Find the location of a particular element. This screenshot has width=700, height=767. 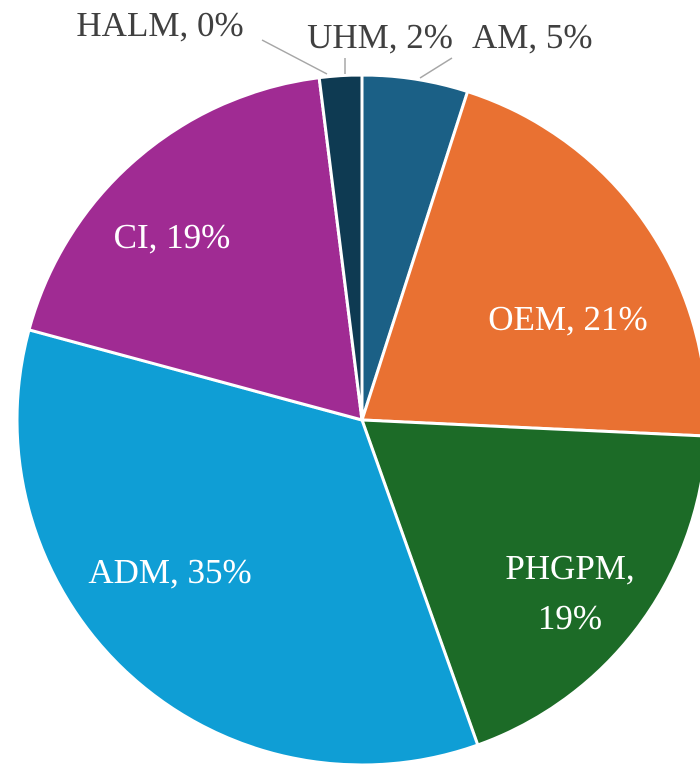

data-label: ADM, 35% is located at coordinates (169, 571).